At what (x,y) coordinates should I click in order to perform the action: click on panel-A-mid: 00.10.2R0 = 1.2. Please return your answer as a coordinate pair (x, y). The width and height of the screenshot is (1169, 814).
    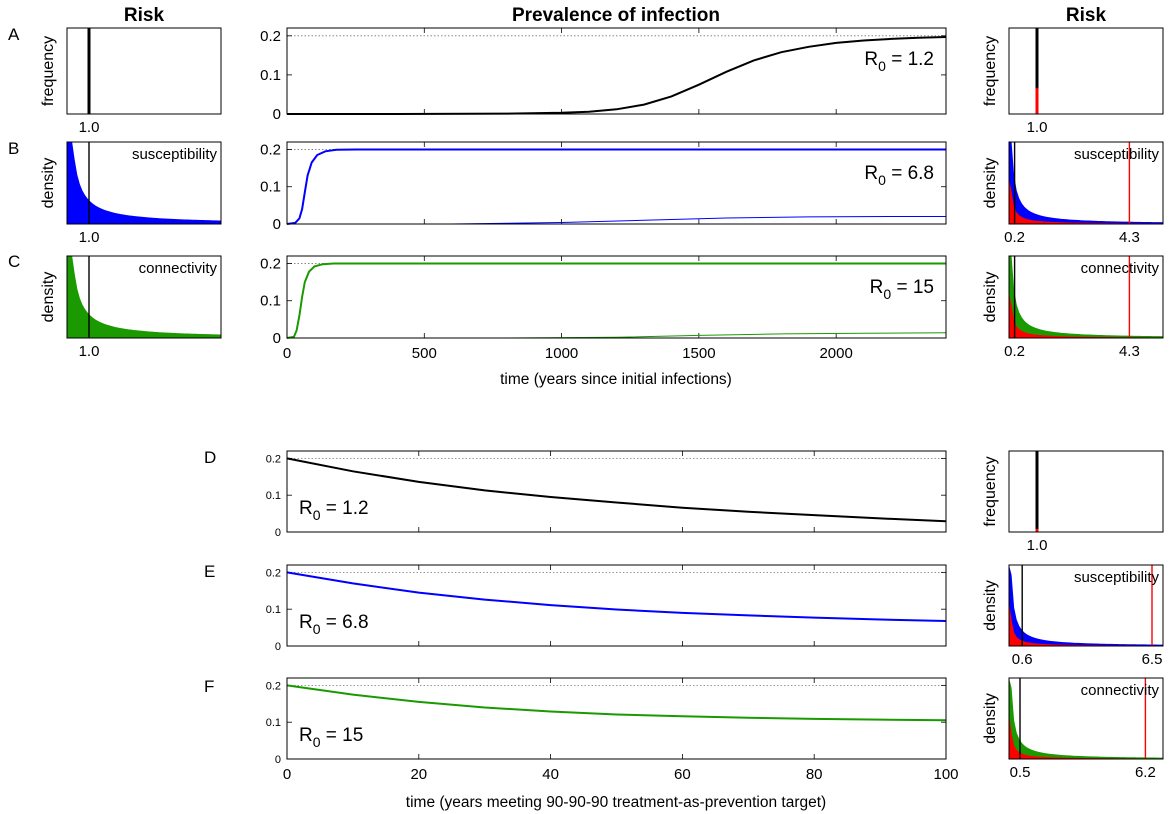
    Looking at the image, I should click on (603, 75).